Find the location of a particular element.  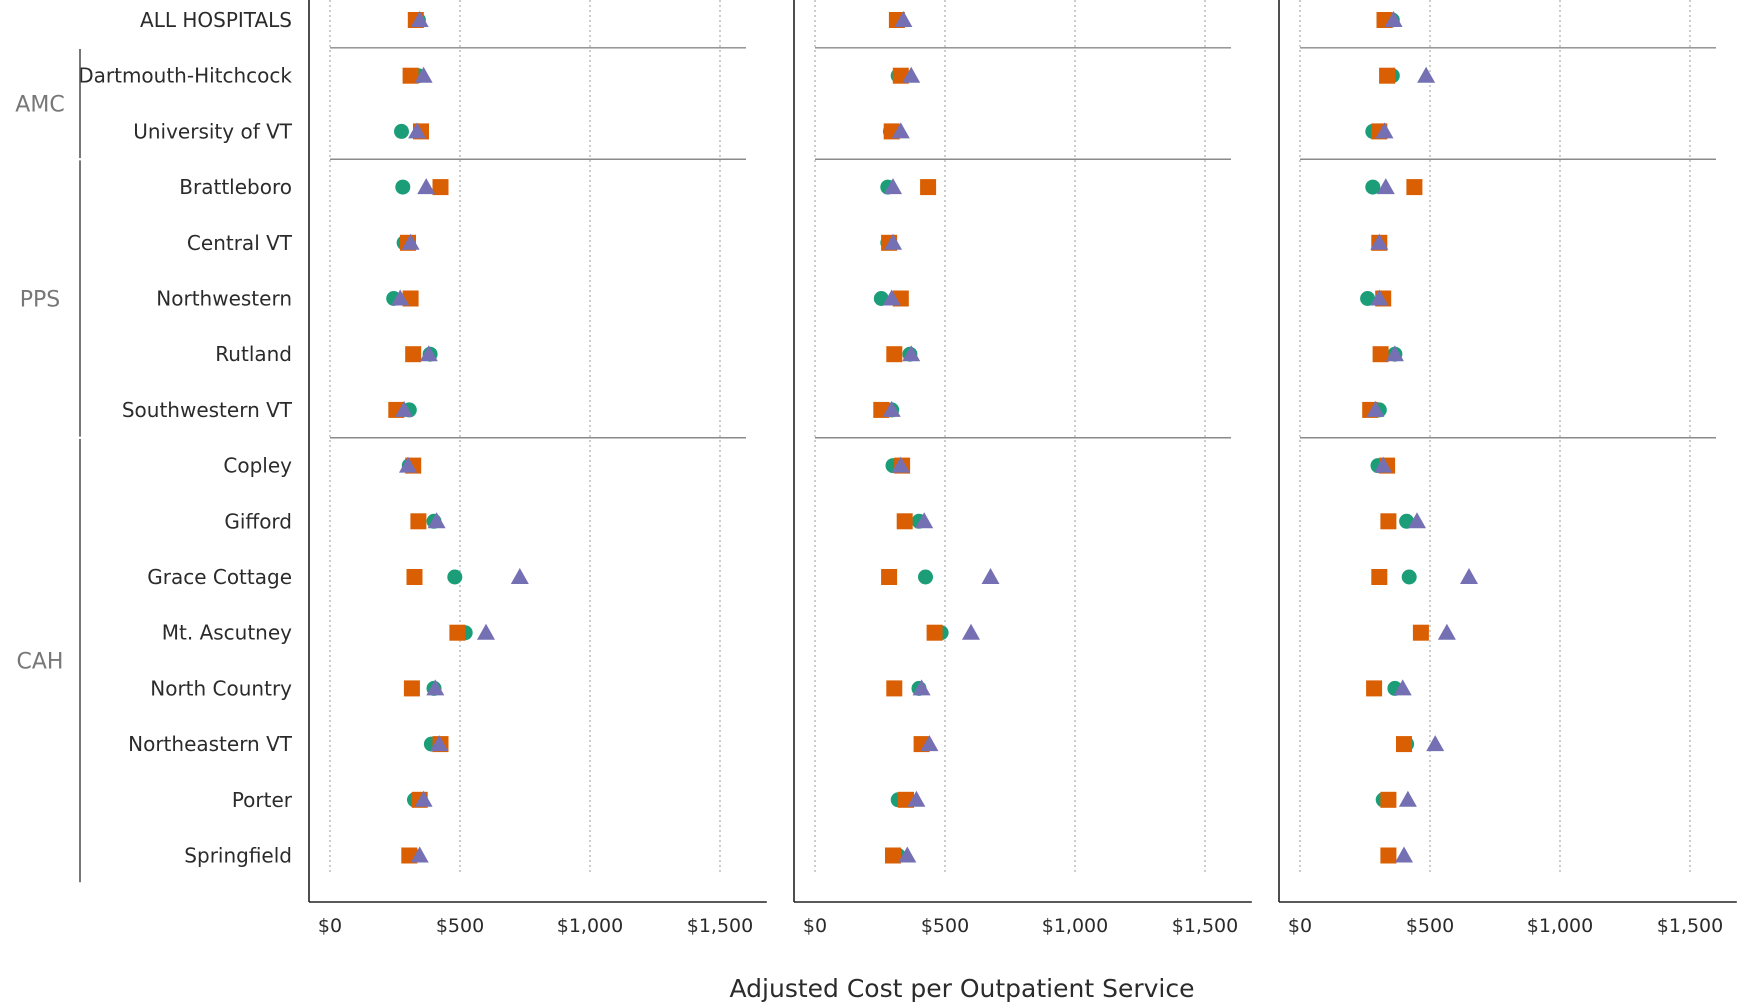

hospital-label: Rutland is located at coordinates (253, 354).